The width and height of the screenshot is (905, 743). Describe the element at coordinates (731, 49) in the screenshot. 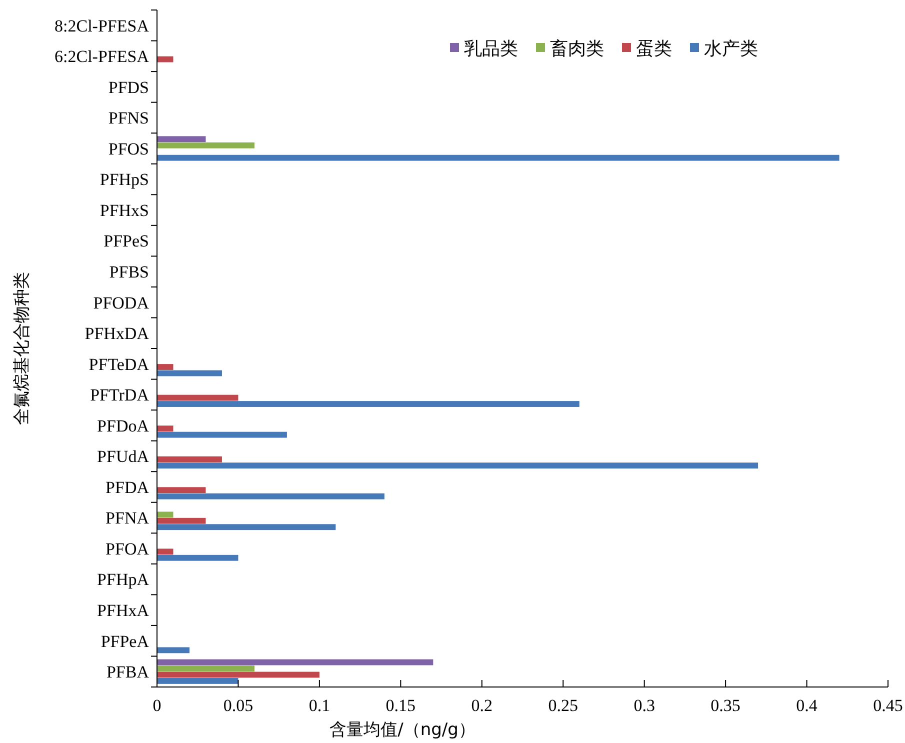

I see `legend-label: 水产类` at that location.